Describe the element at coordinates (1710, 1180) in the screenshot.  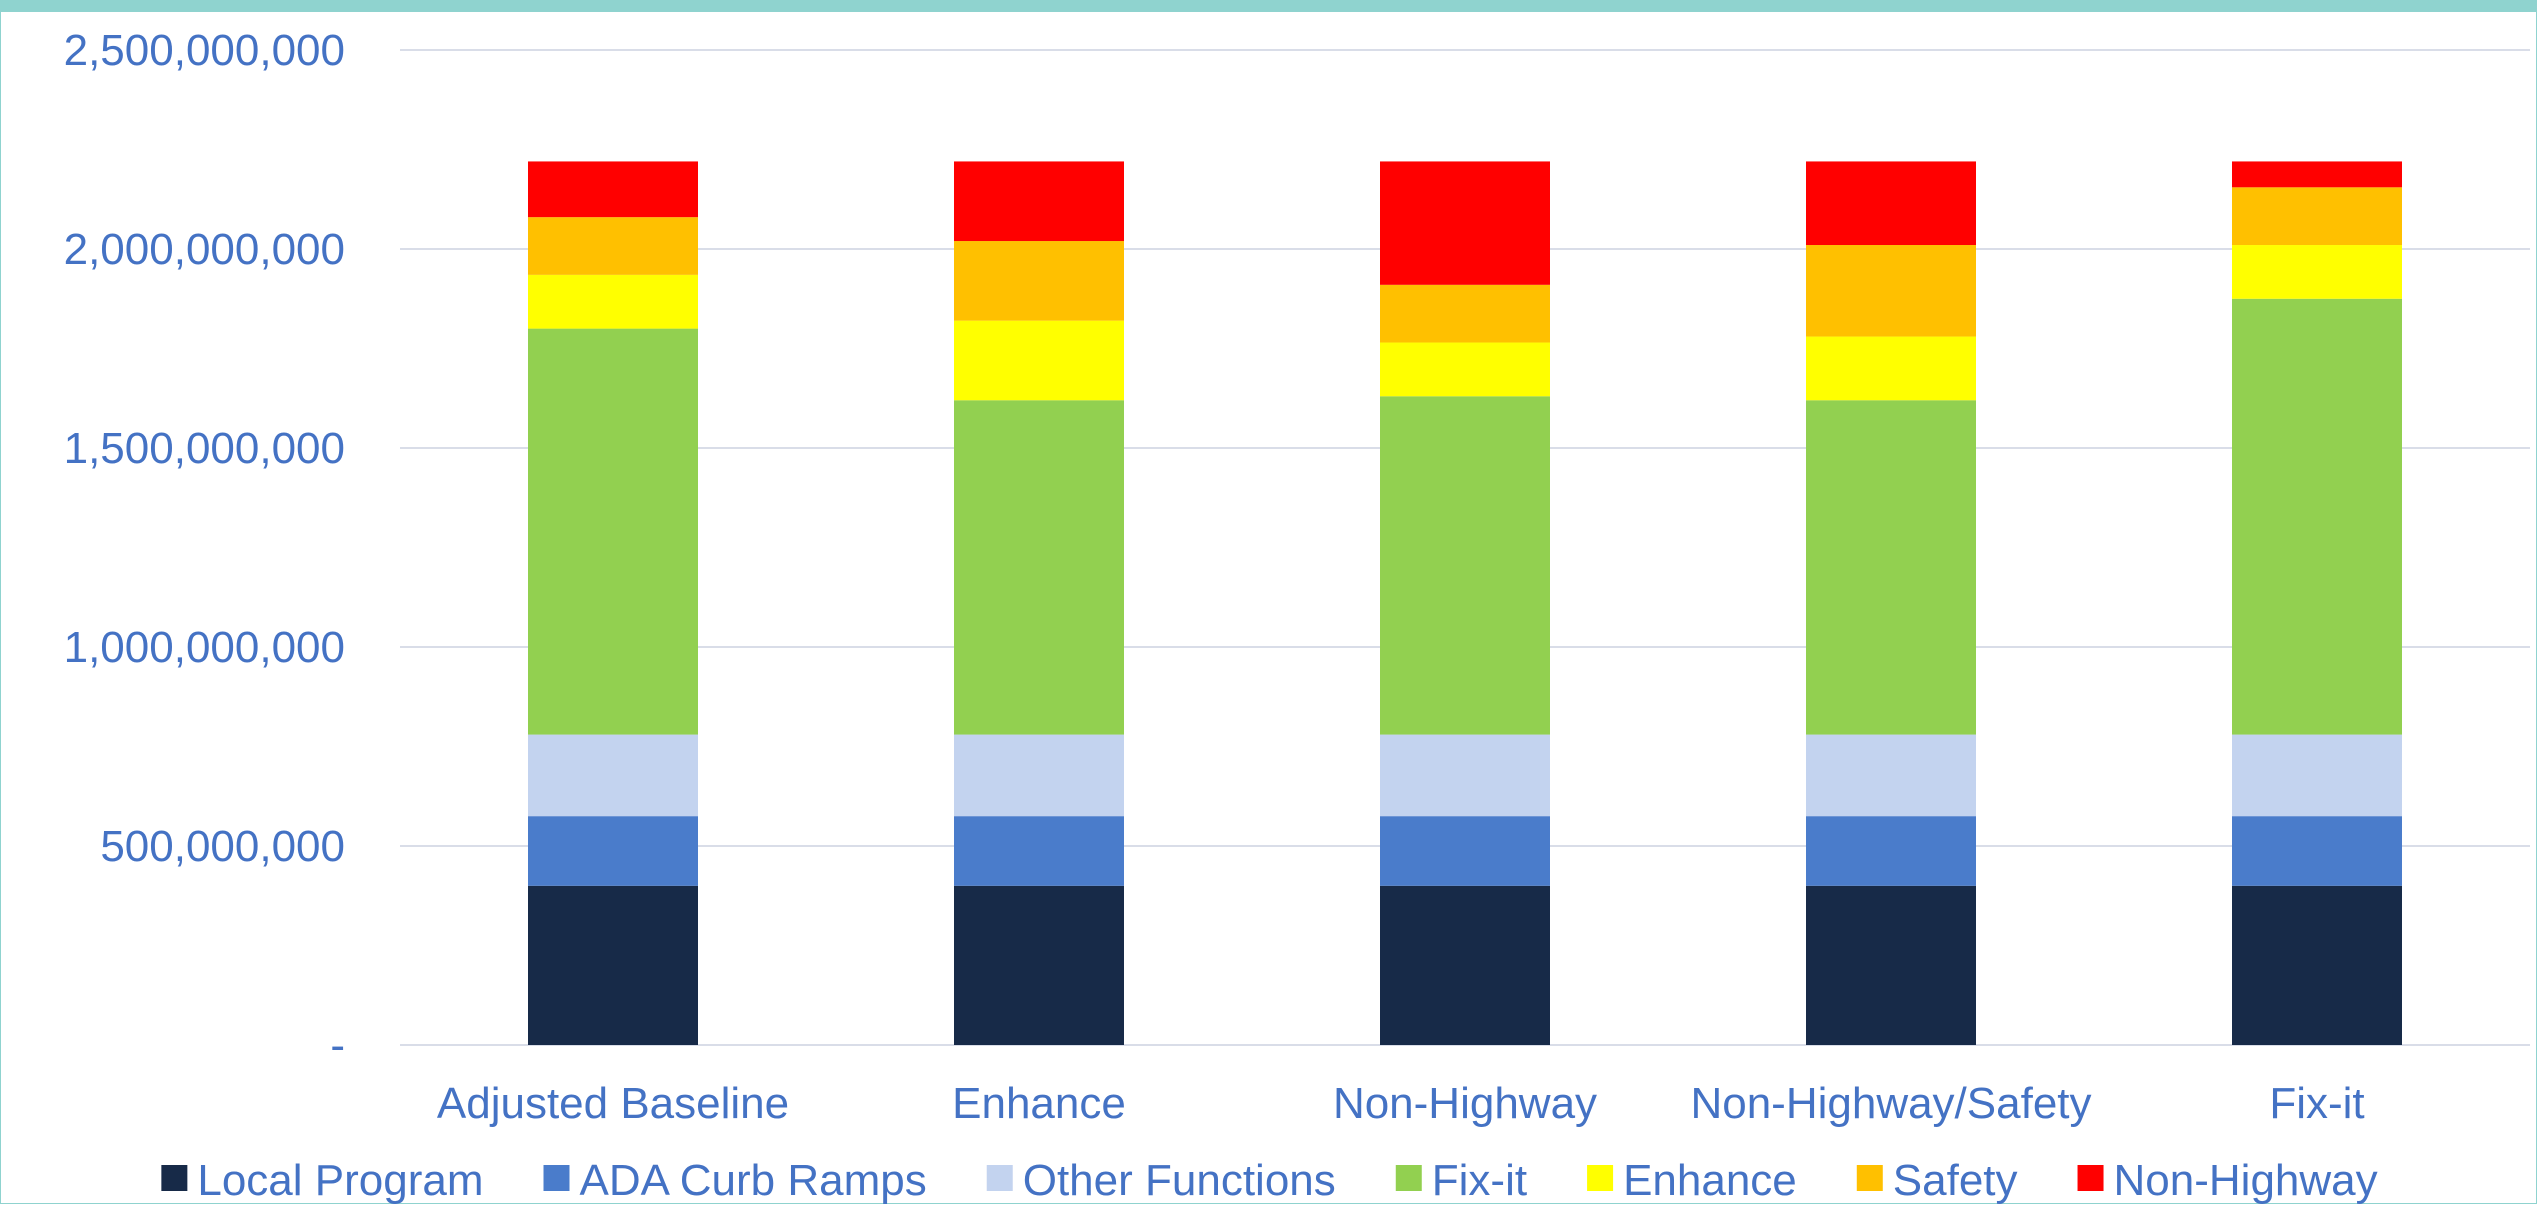
I see `legend-label: Enhance` at that location.